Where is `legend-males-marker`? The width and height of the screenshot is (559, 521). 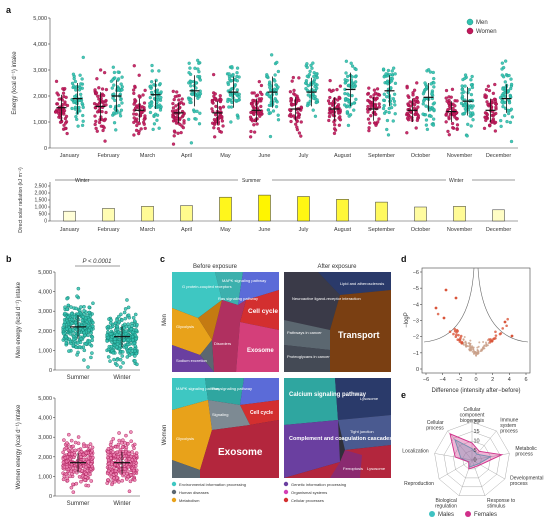
legend-males-marker is located at coordinates (432, 514).